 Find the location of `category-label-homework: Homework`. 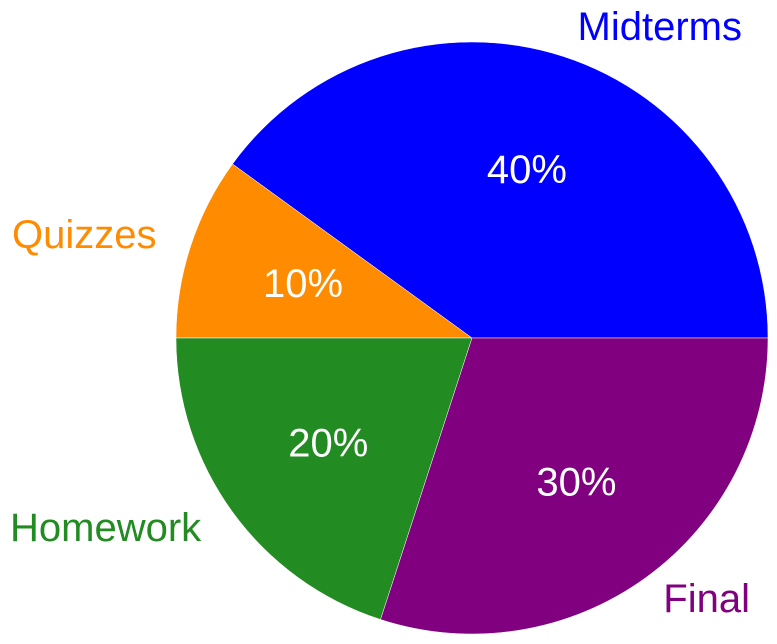

category-label-homework: Homework is located at coordinates (106, 528).